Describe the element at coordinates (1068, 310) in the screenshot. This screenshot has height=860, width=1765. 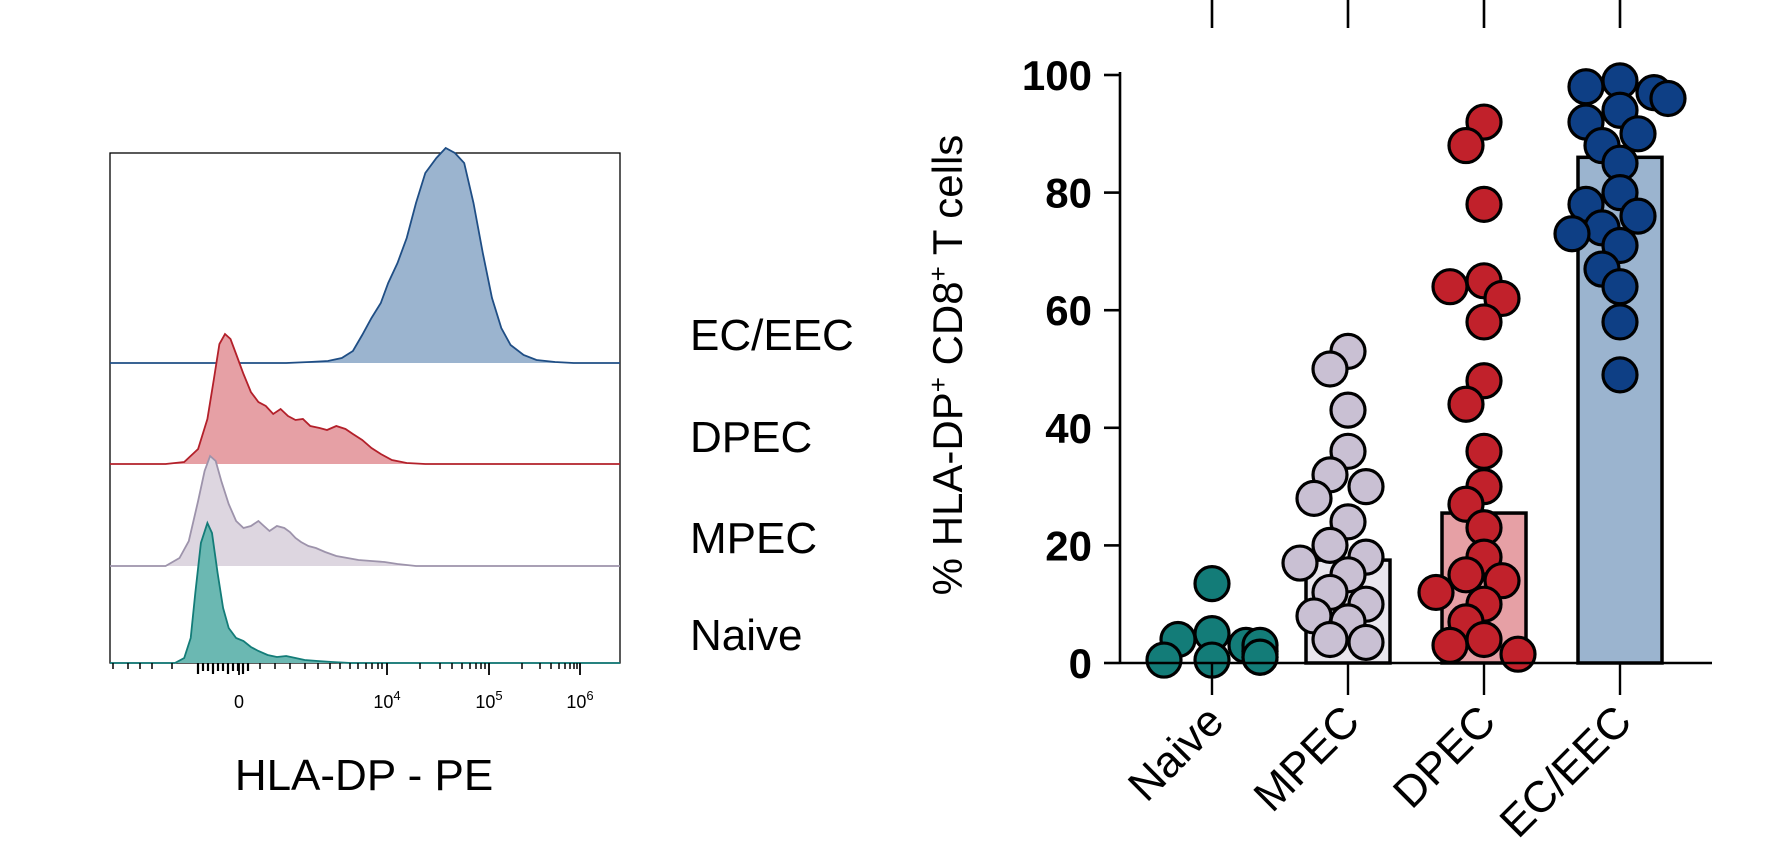
I see `y-tick-label-3: 60` at that location.